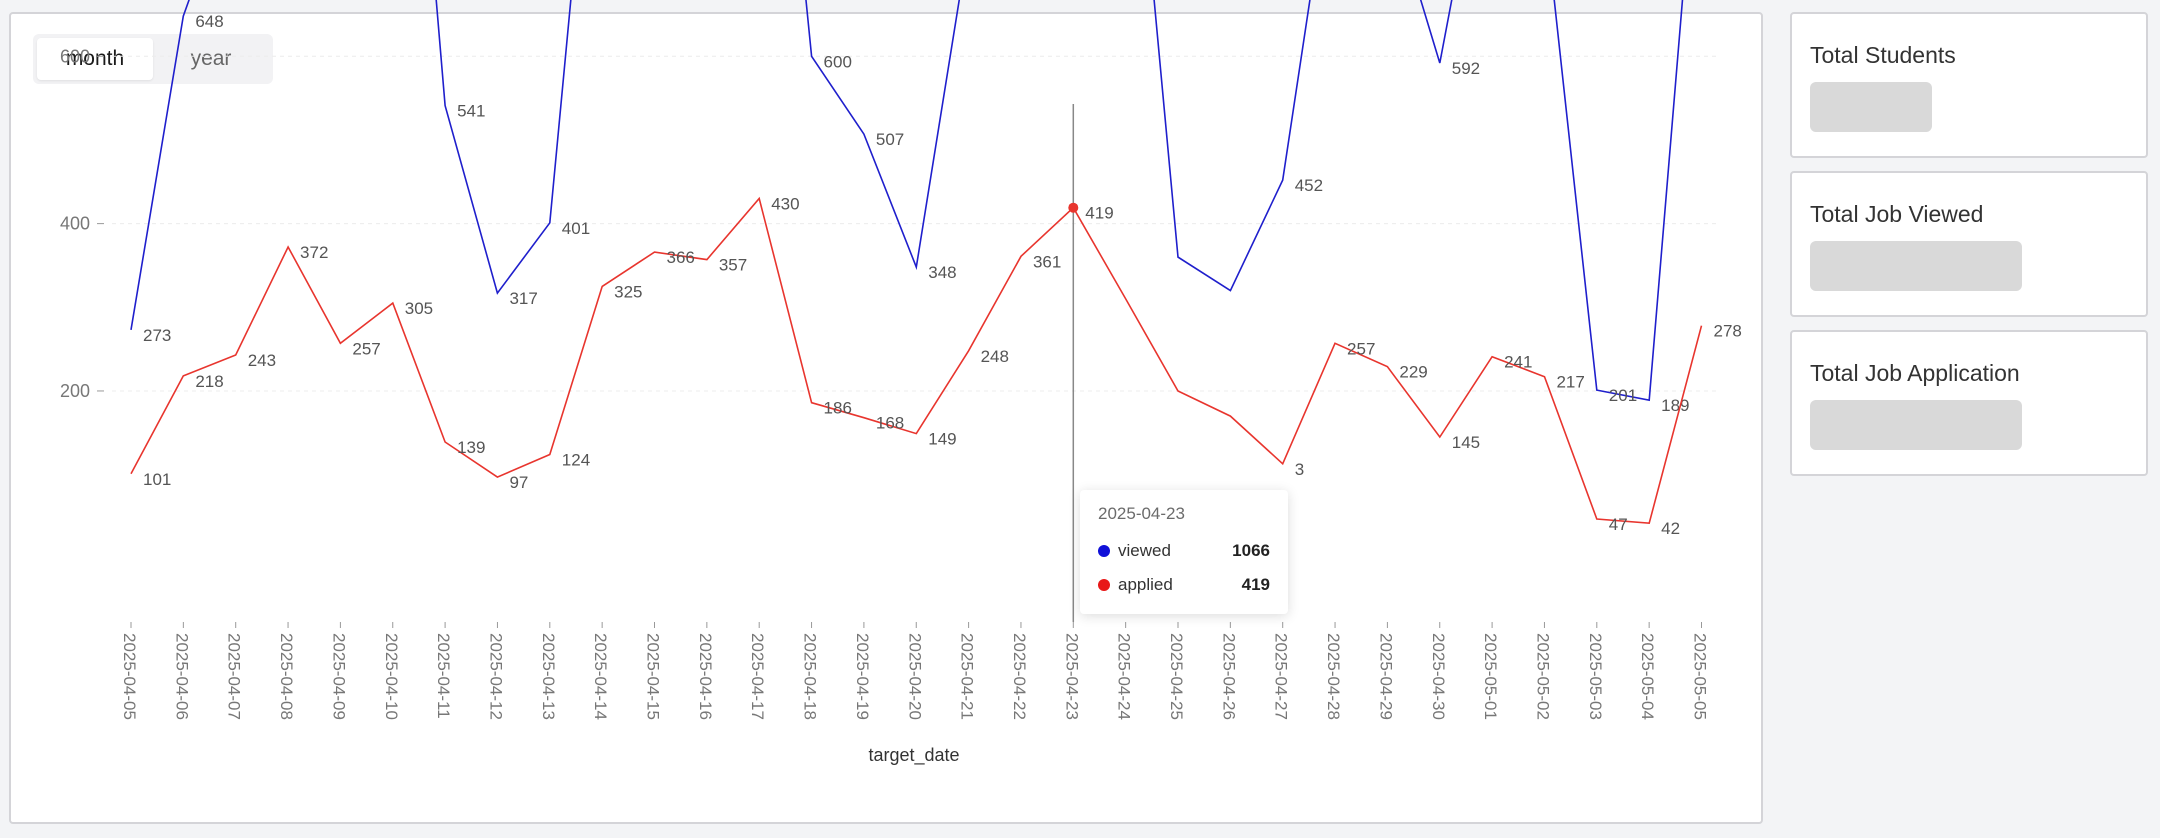 This screenshot has width=2160, height=838. What do you see at coordinates (1385, 676) in the screenshot?
I see `x-tick-label: 2025-04-29` at bounding box center [1385, 676].